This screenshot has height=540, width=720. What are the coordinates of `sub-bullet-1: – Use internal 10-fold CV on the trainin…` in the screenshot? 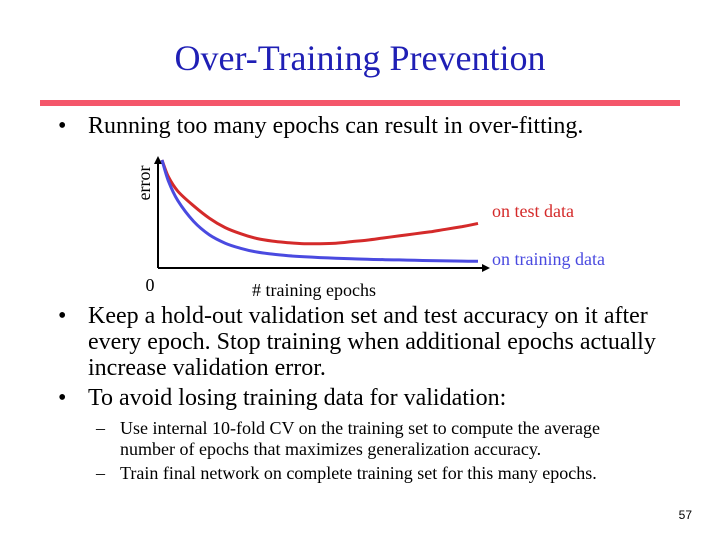 It's located at (386, 440).